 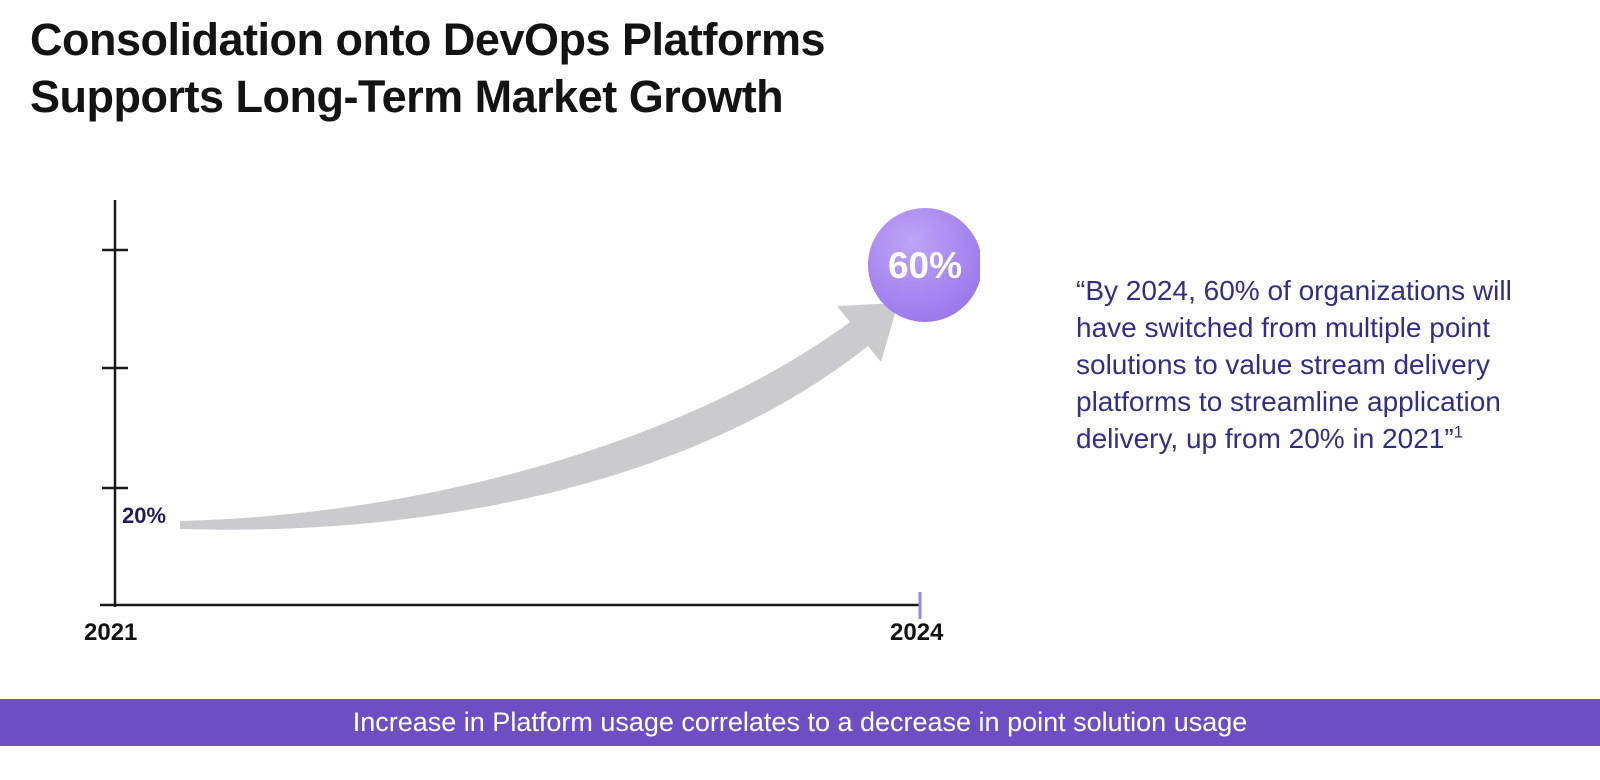 I want to click on x-axis-label-2021: 2021, so click(x=111, y=632).